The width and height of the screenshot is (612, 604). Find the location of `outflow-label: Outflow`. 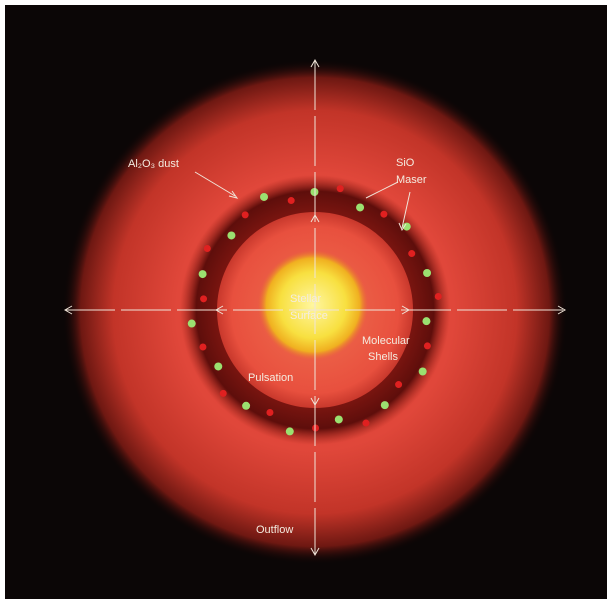

outflow-label: Outflow is located at coordinates (274, 530).